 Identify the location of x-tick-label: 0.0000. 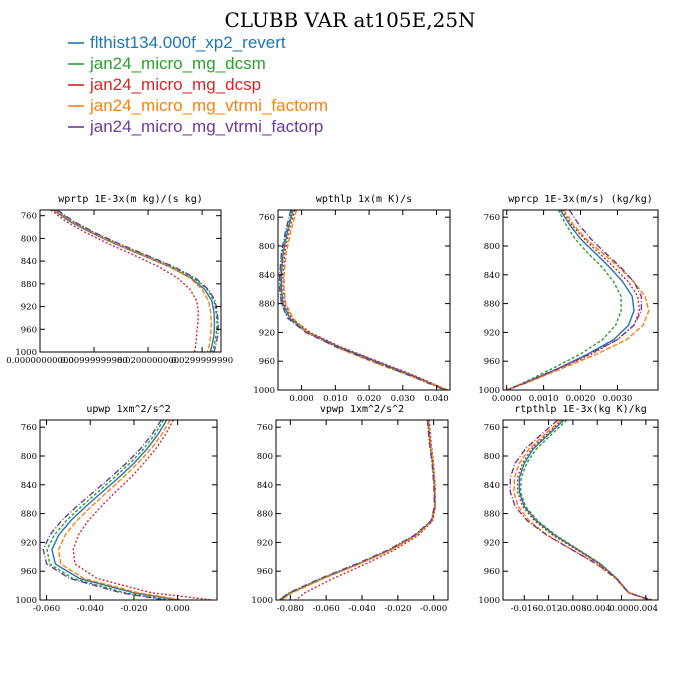
(507, 399).